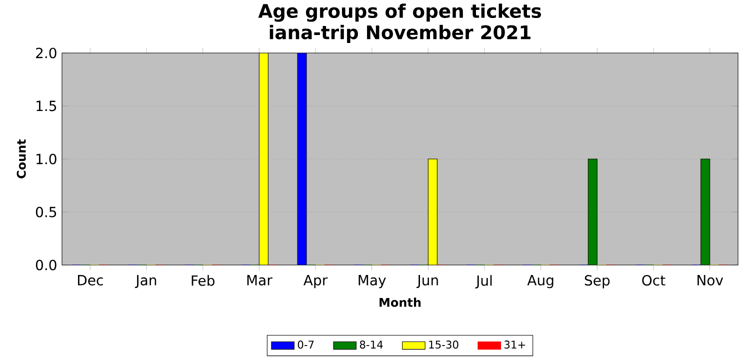  What do you see at coordinates (427, 281) in the screenshot?
I see `x-tick-label: Jun` at bounding box center [427, 281].